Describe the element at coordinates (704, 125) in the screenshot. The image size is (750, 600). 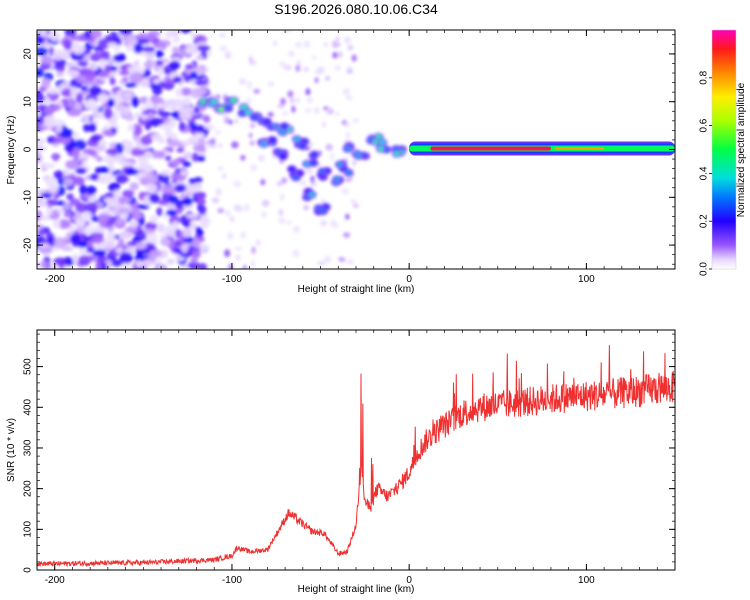
I see `colorbar-tick-label: 0.6` at that location.